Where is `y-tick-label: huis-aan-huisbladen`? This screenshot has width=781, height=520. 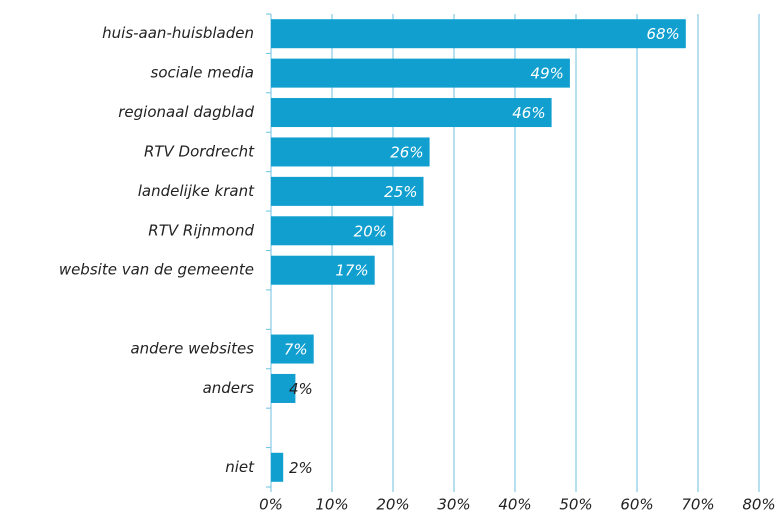 y-tick-label: huis-aan-huisbladen is located at coordinates (178, 33).